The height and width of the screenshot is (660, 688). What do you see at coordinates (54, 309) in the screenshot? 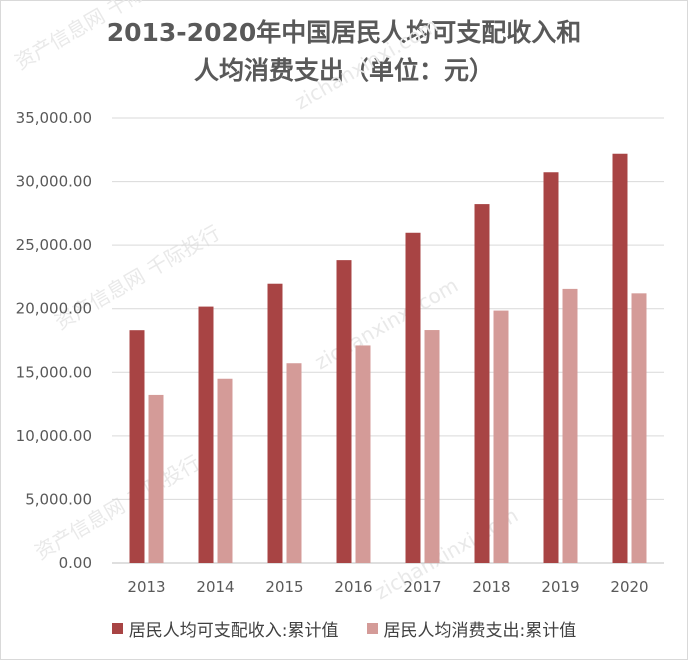
I see `y-tick-label: 20,000.00` at bounding box center [54, 309].